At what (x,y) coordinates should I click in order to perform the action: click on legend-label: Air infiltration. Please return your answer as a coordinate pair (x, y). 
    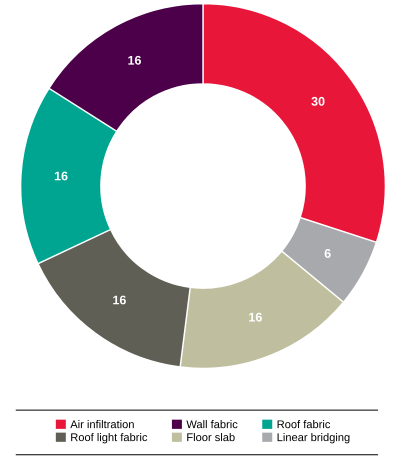
    Looking at the image, I should click on (102, 424).